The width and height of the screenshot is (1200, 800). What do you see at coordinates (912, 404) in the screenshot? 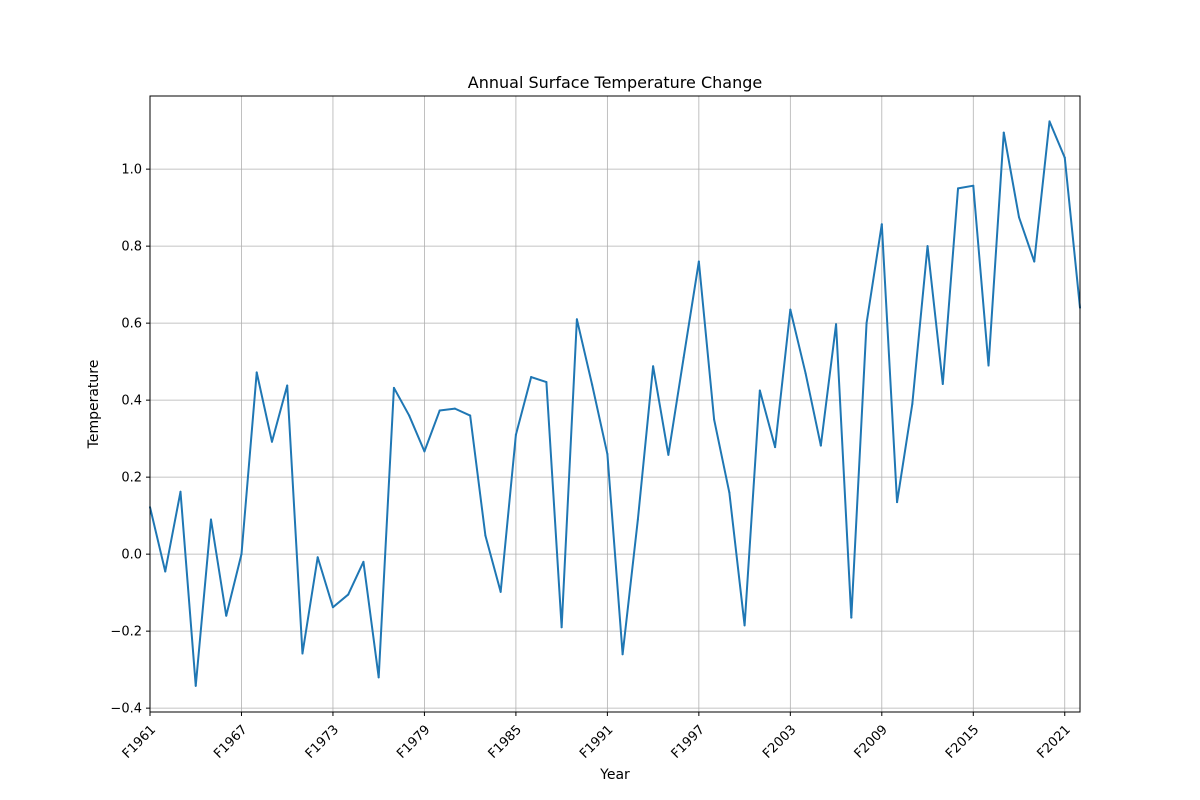
I see `data-point-F2011` at bounding box center [912, 404].